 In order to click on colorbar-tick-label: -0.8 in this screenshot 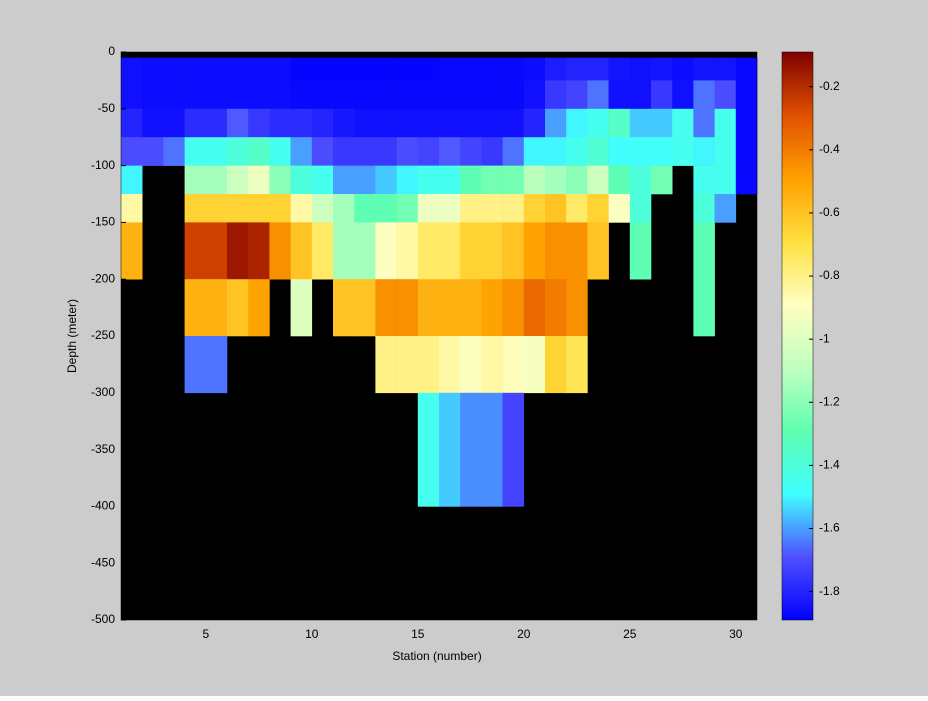, I will do `click(829, 275)`.